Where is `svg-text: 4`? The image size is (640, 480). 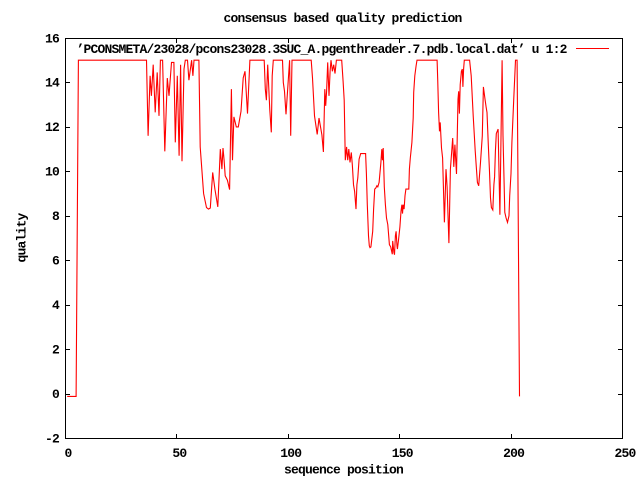
svg-text: 4 is located at coordinates (56, 305).